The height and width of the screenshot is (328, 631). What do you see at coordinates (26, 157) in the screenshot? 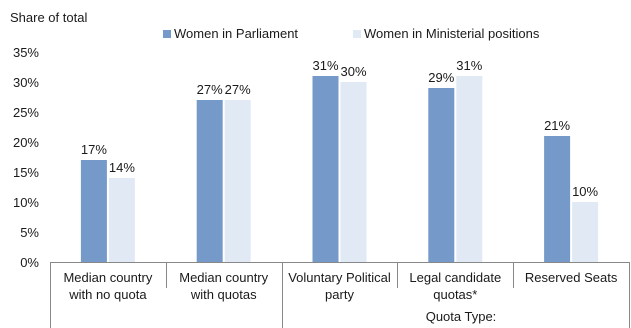
I see `y-axis: 0% 5% 10% 15% 20% 25% 30% 35%` at bounding box center [26, 157].